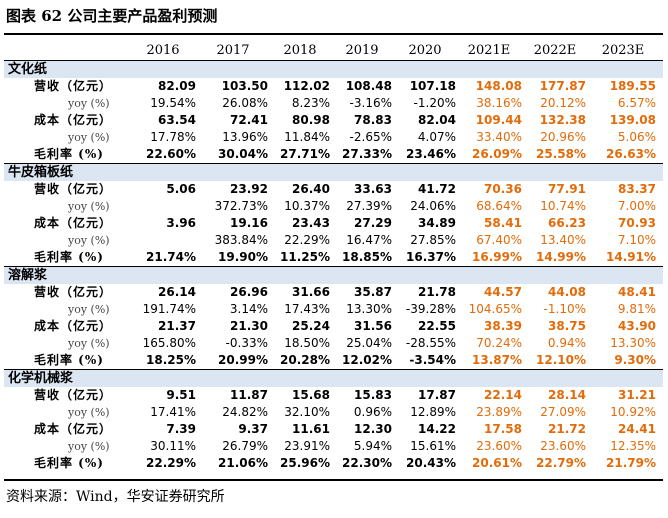  What do you see at coordinates (566, 343) in the screenshot?
I see `forecast-value-cell: 0.94%` at bounding box center [566, 343].